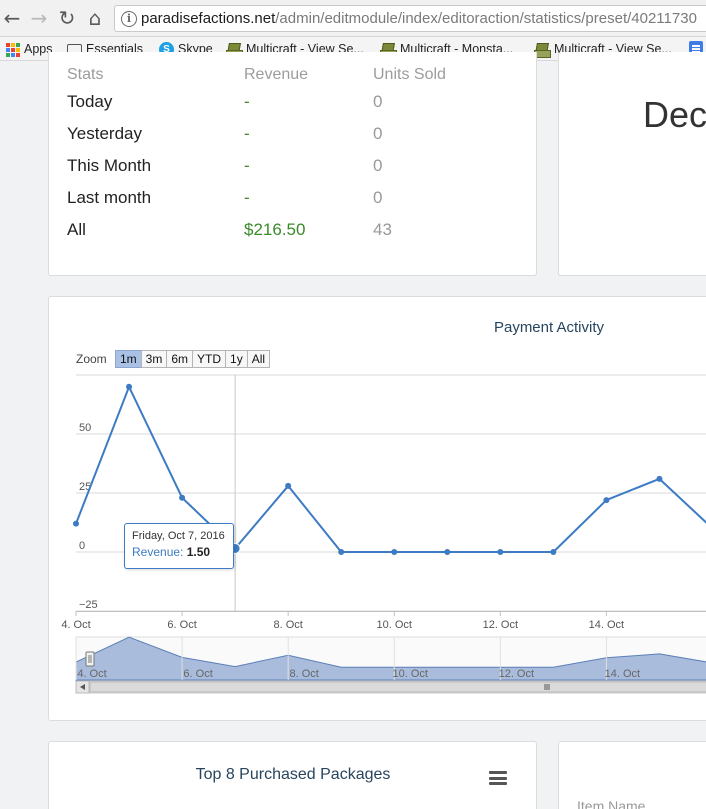 This screenshot has width=706, height=809. What do you see at coordinates (197, 674) in the screenshot?
I see `navigator-tick-label: 6. Oct` at bounding box center [197, 674].